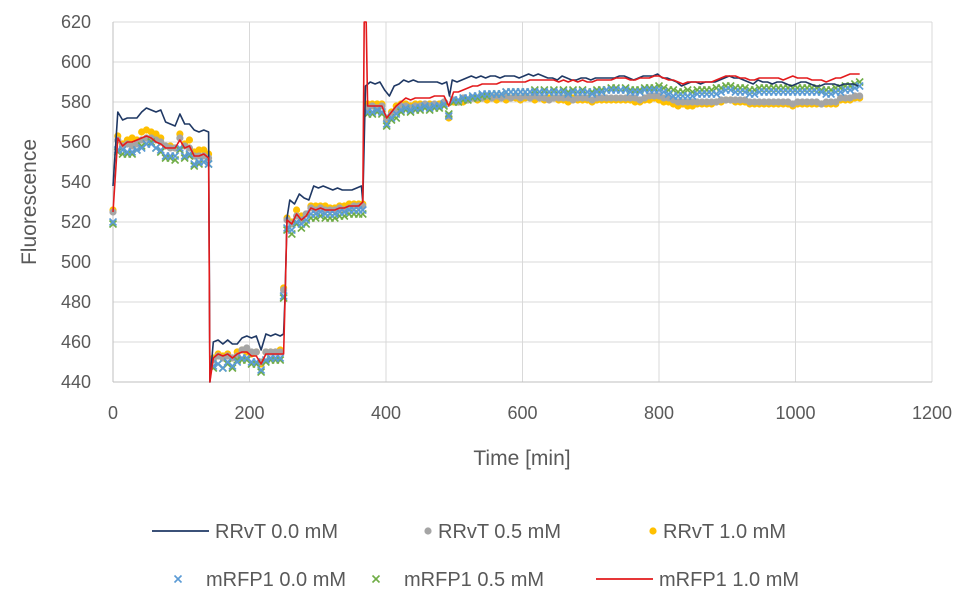  I want to click on y-tick-label: 460, so click(76, 342).